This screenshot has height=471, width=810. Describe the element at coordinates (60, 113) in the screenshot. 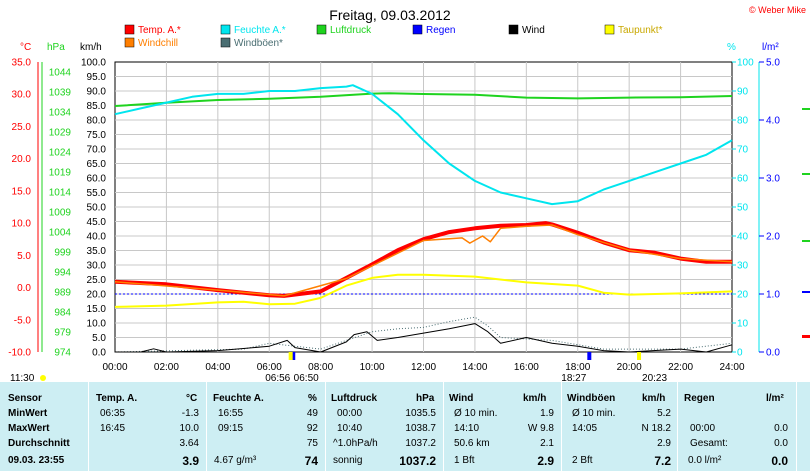

I see `pressure-axis-label: 1034` at that location.